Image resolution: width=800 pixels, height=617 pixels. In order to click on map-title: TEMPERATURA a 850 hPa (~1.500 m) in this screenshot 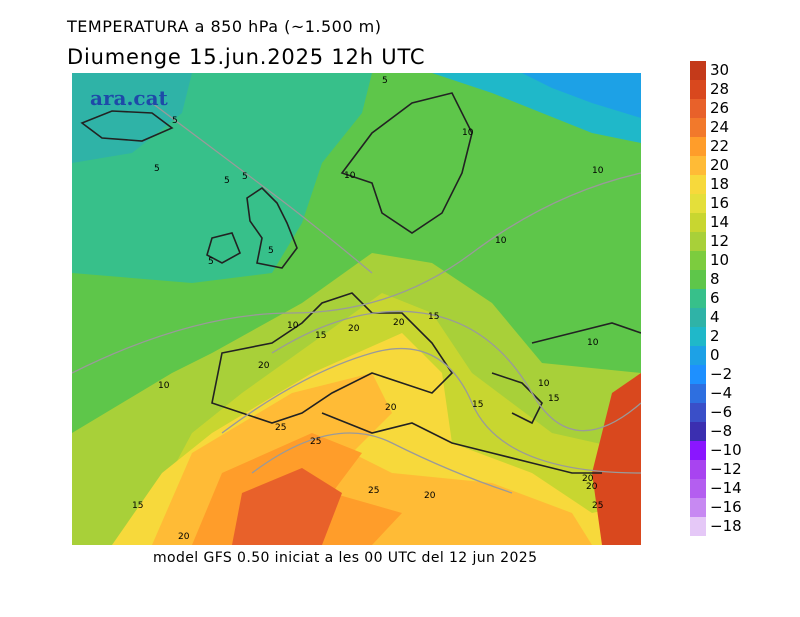, I will do `click(224, 26)`.